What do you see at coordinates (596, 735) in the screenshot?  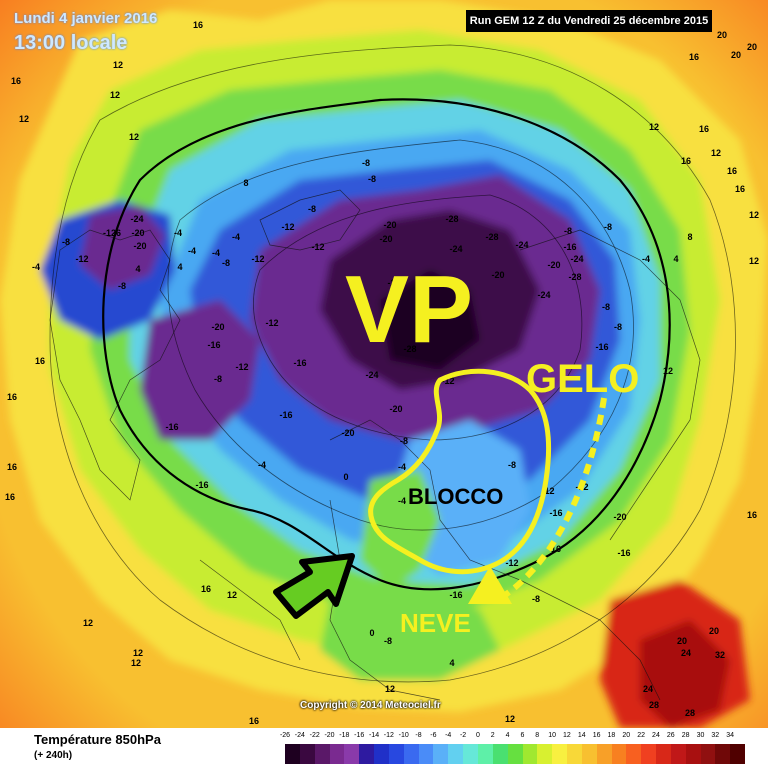 I see `legend-tick-label: 16` at bounding box center [596, 735].